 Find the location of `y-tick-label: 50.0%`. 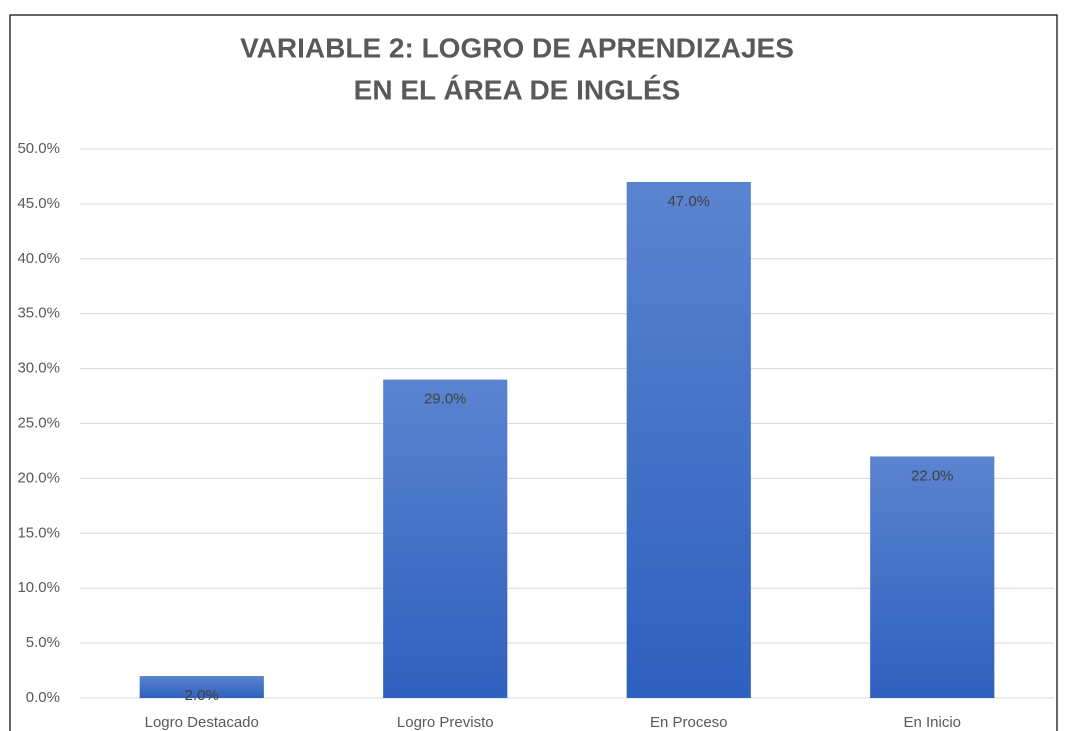

y-tick-label: 50.0% is located at coordinates (38, 148).